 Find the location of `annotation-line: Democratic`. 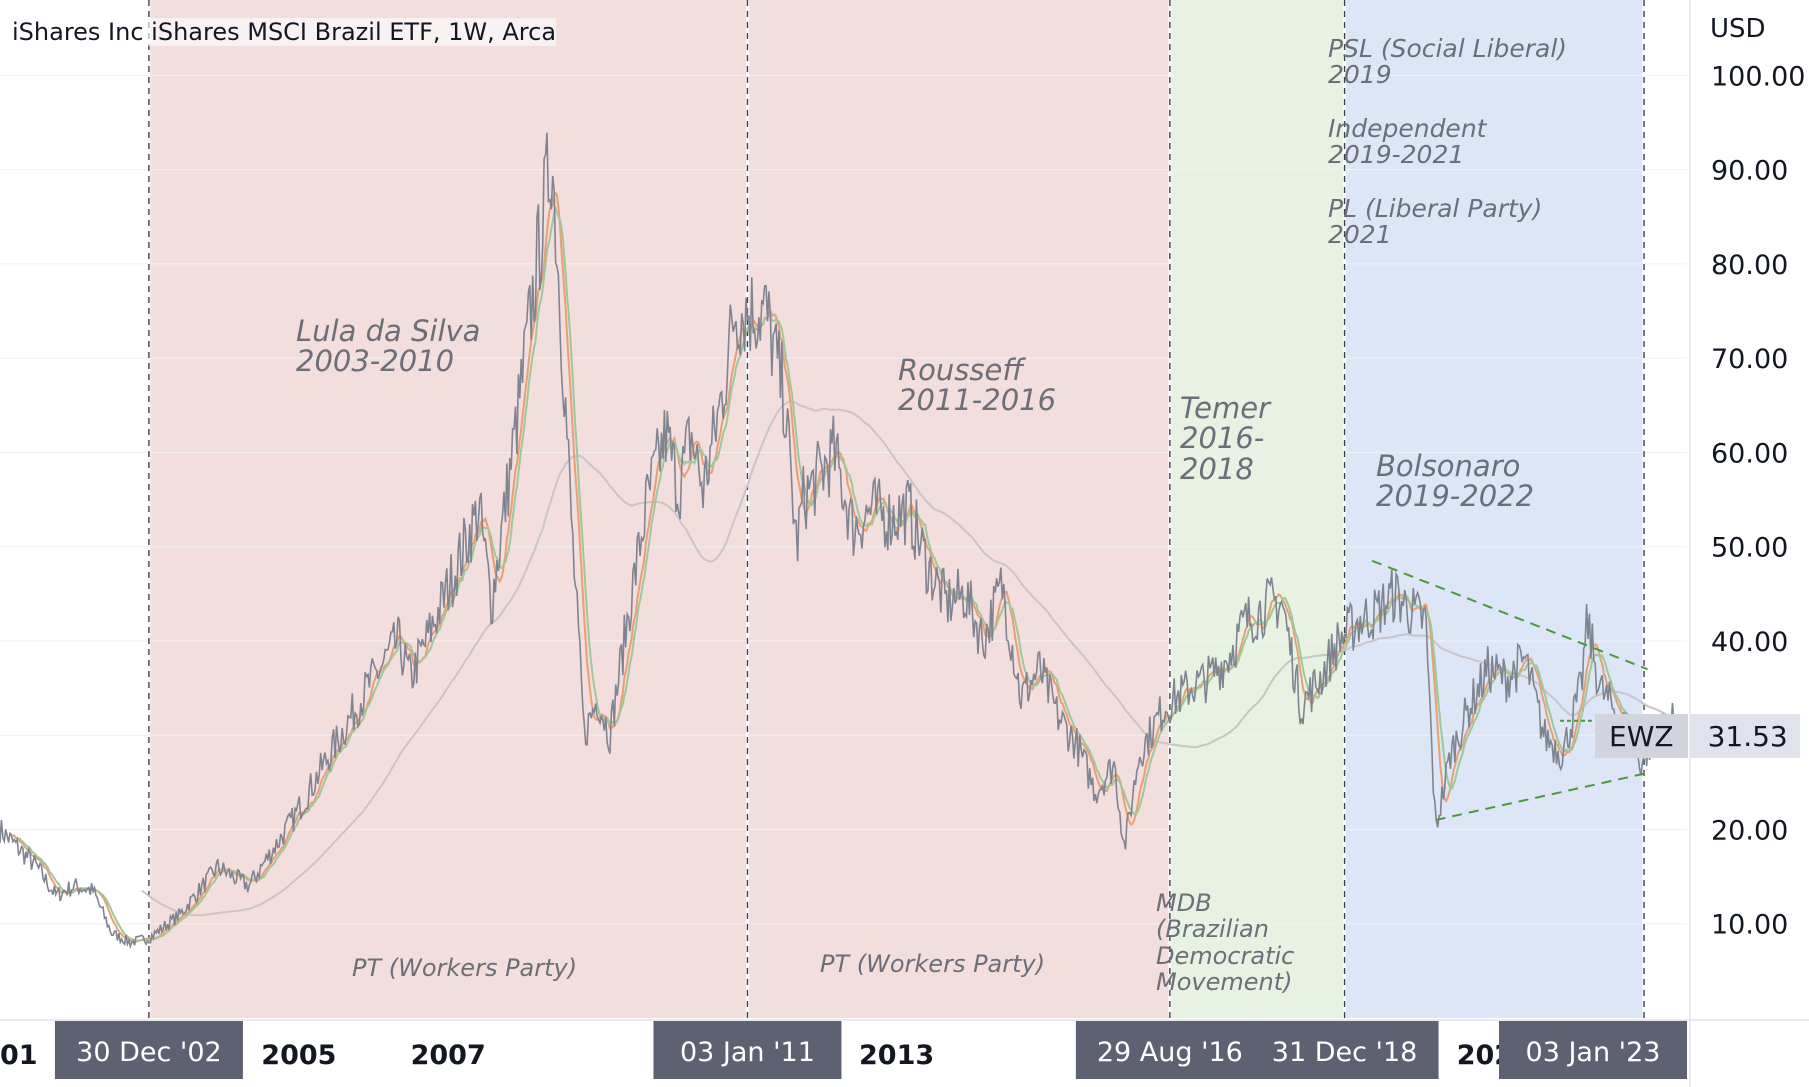

annotation-line: Democratic is located at coordinates (1225, 955).